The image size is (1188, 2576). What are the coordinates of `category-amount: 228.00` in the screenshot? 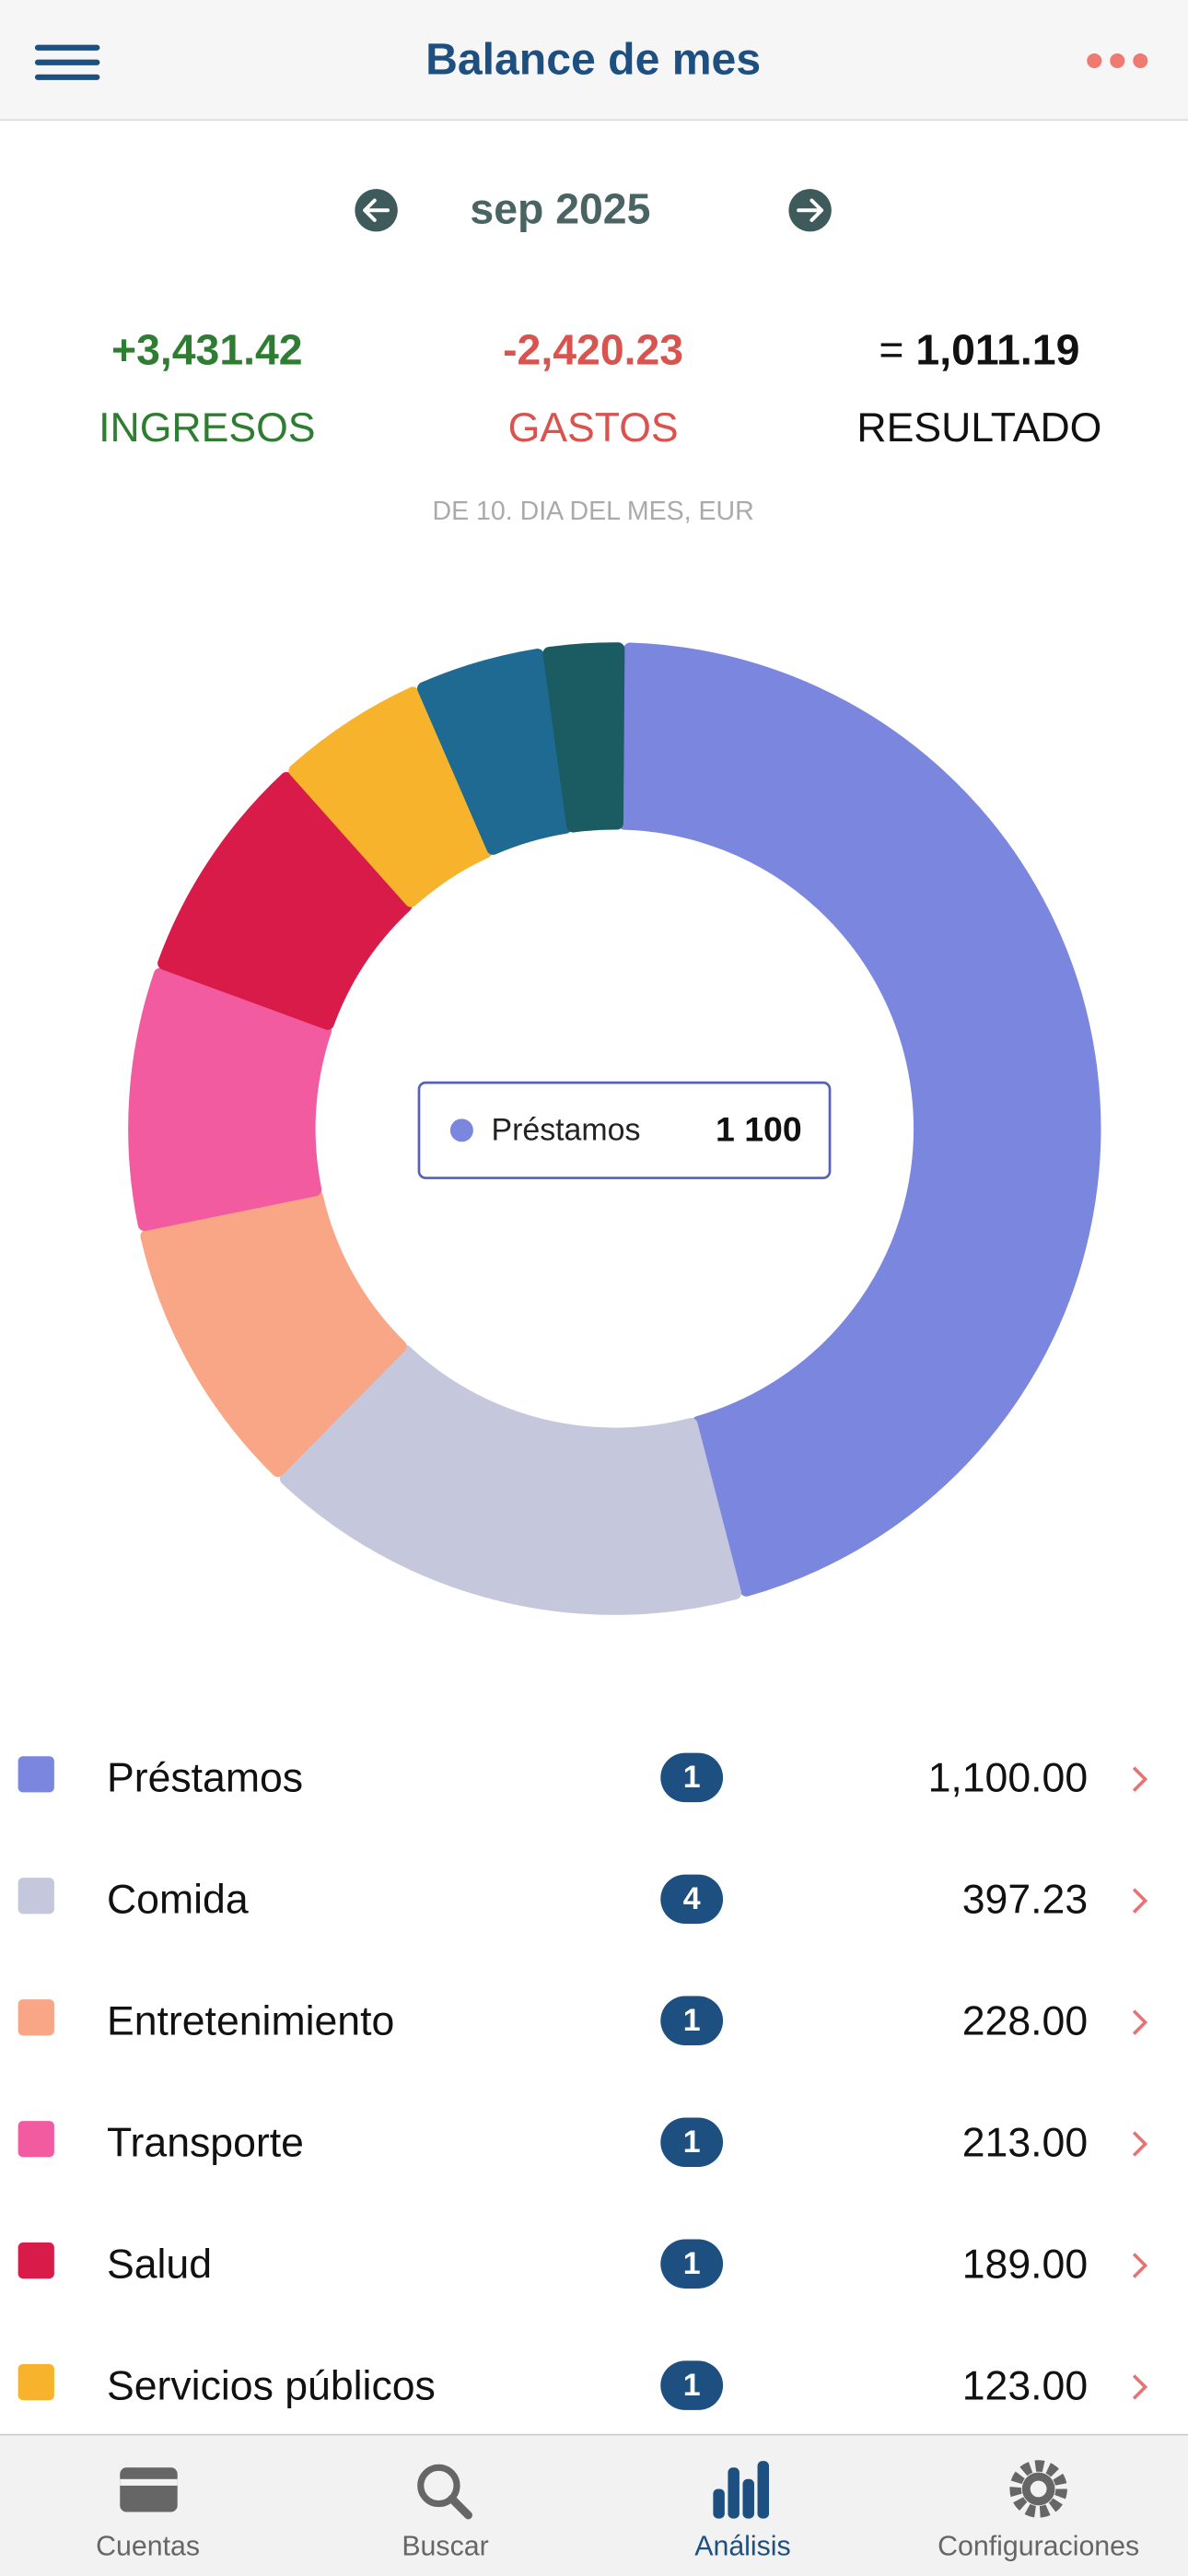 It's located at (1025, 2022).